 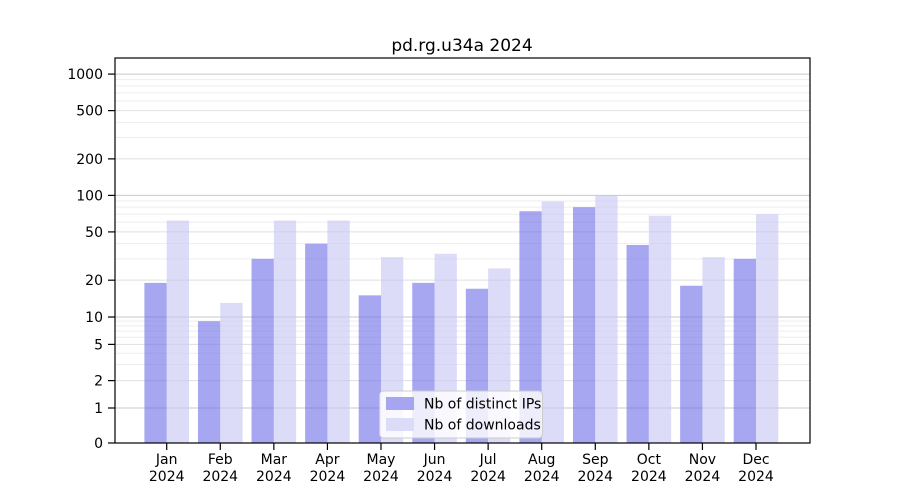 What do you see at coordinates (209, 382) in the screenshot?
I see `bar-distinct-ips-feb` at bounding box center [209, 382].